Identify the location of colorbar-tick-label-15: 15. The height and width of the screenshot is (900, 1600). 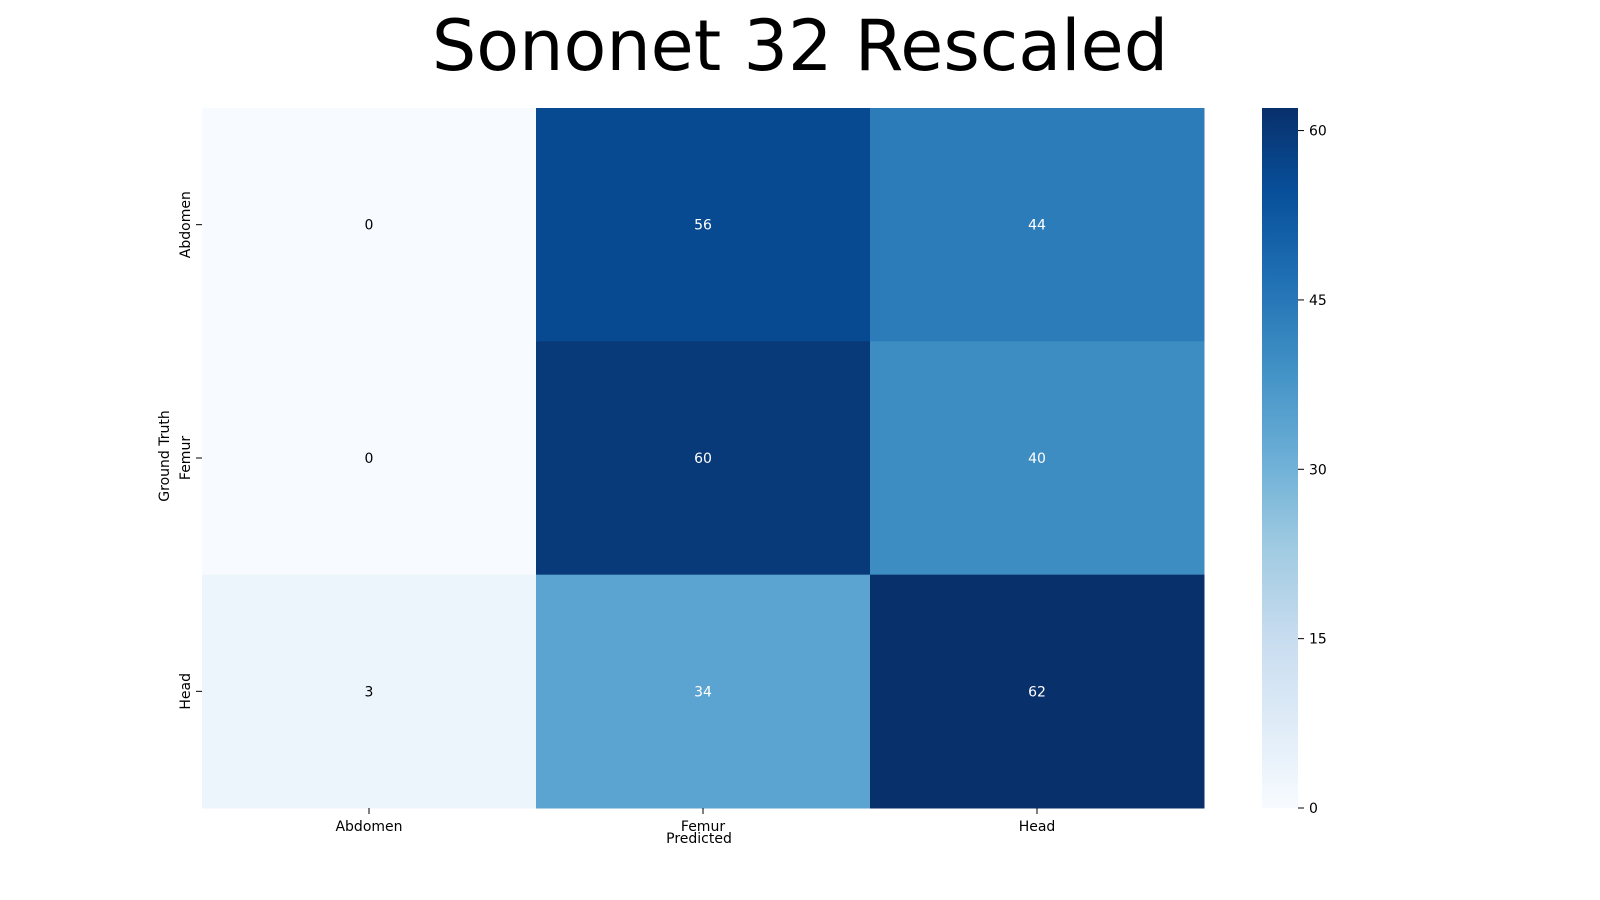
(1318, 640).